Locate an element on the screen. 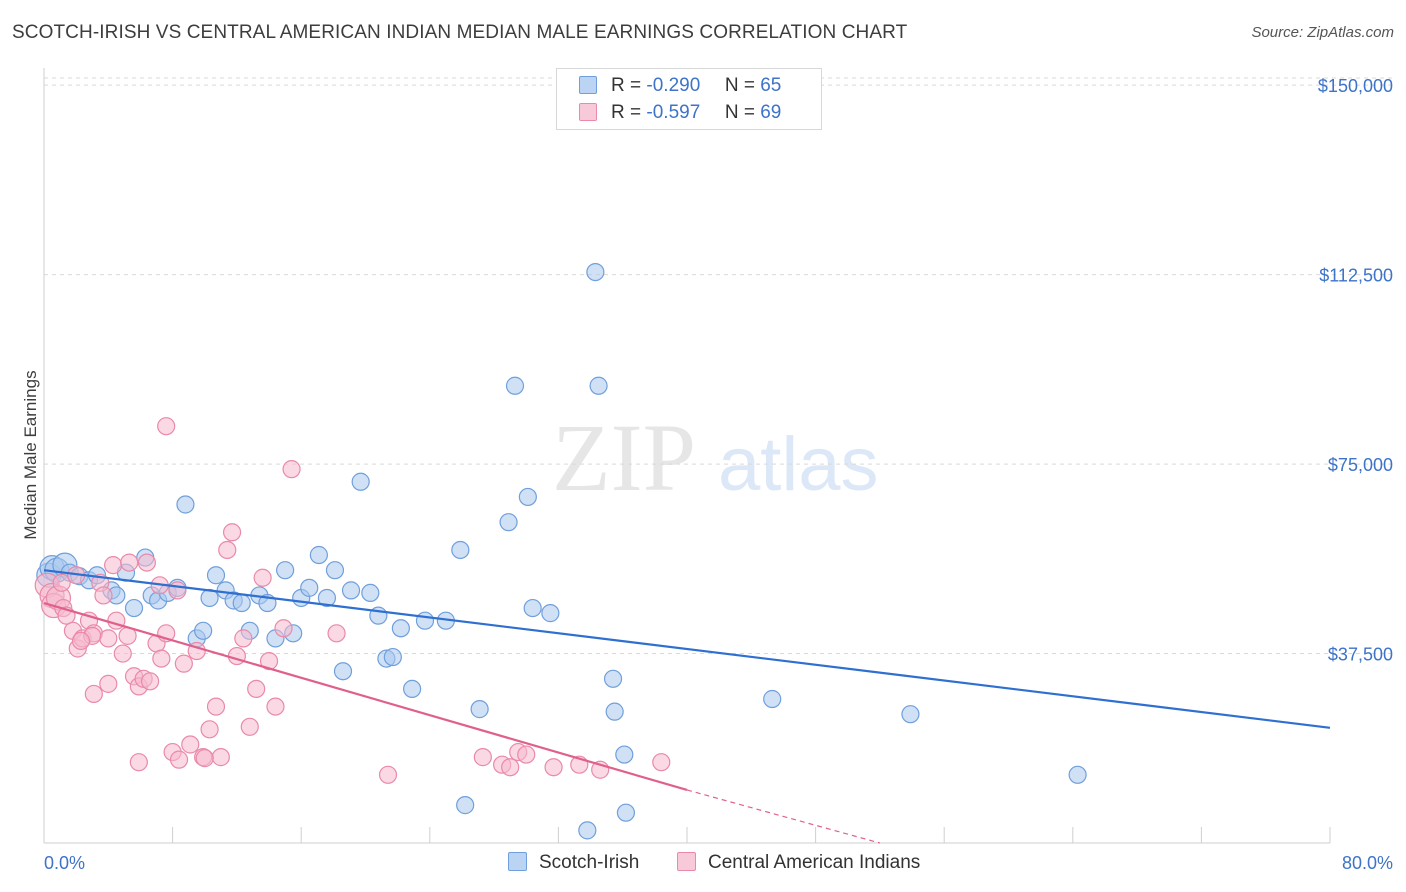  legend-n-value: 65 is located at coordinates (771, 85).